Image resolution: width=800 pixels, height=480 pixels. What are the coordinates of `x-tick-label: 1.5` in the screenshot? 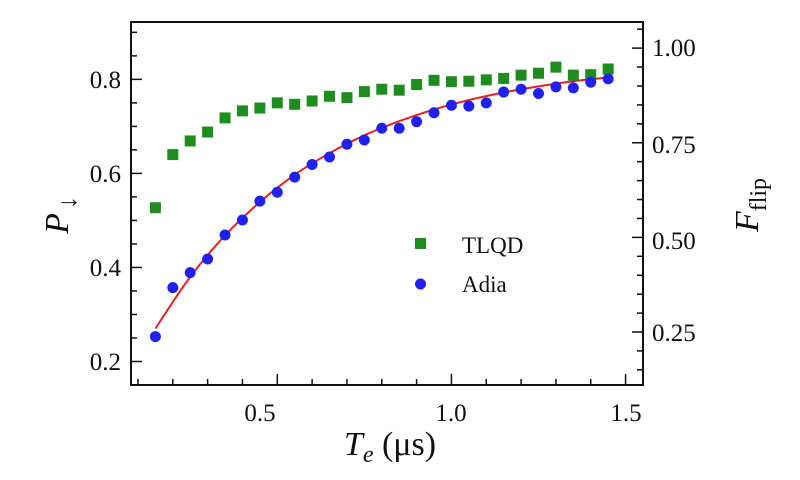 It's located at (625, 413).